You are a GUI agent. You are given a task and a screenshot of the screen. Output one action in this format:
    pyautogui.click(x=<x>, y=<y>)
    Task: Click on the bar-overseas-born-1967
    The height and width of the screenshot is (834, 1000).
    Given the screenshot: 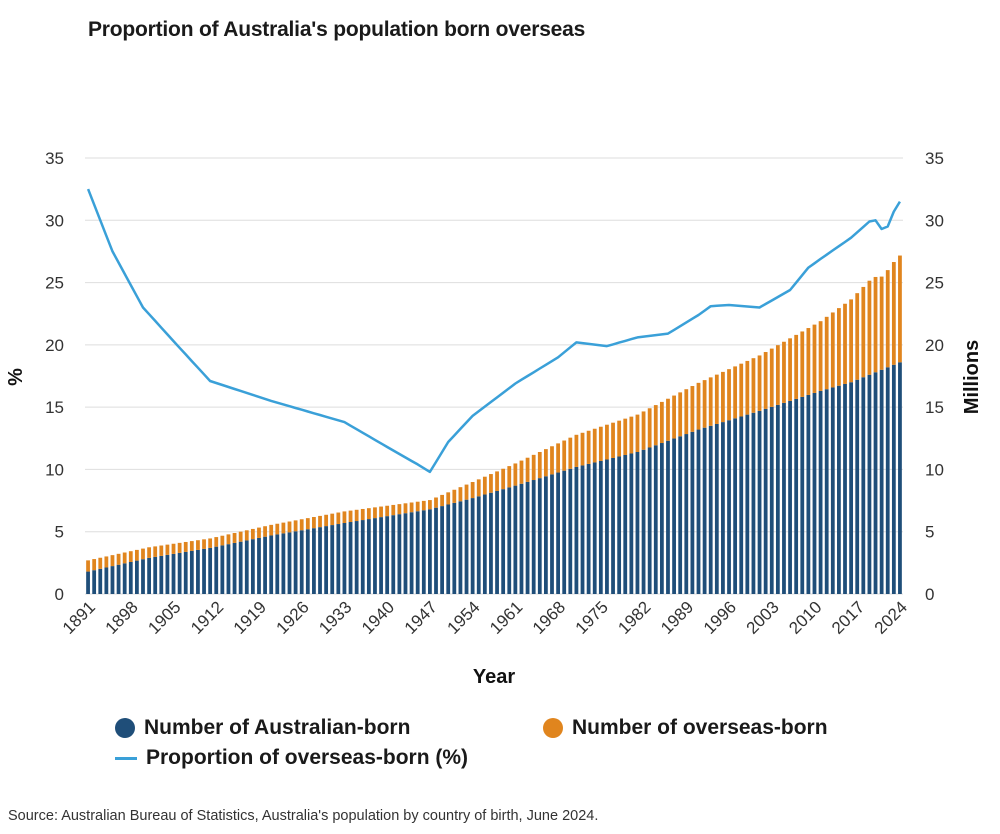 What is the action you would take?
    pyautogui.click(x=552, y=460)
    